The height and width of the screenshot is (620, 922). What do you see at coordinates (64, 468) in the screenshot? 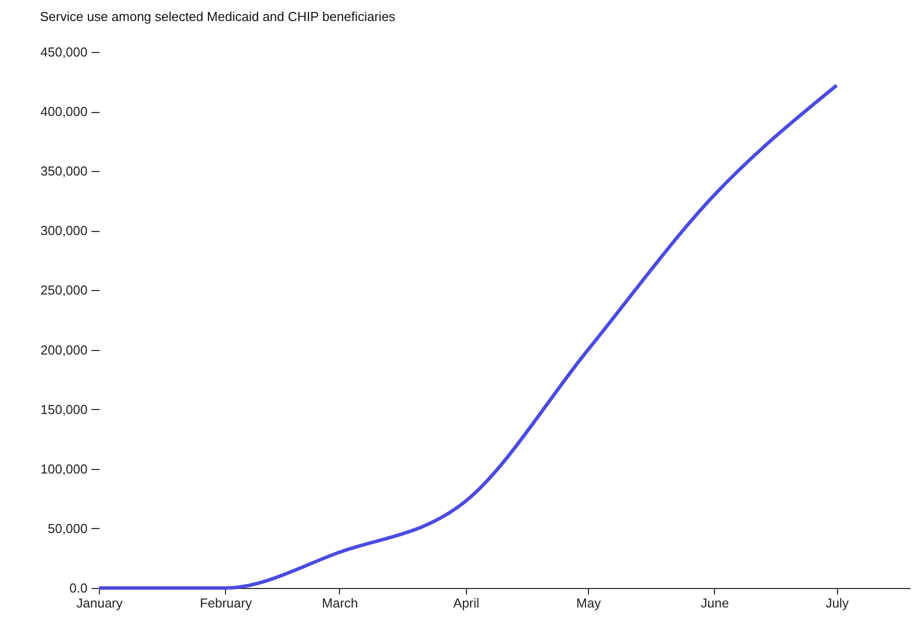
I see `y-tick-label: 100,000` at bounding box center [64, 468].